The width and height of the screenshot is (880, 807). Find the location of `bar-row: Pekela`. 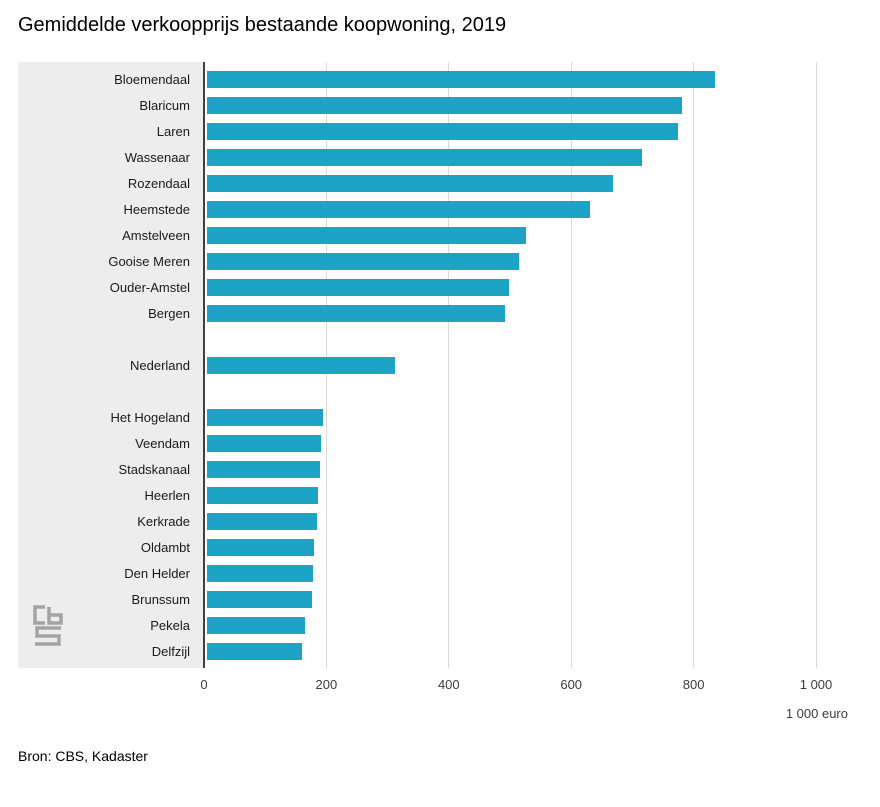

bar-row: Pekela is located at coordinates (439, 625).